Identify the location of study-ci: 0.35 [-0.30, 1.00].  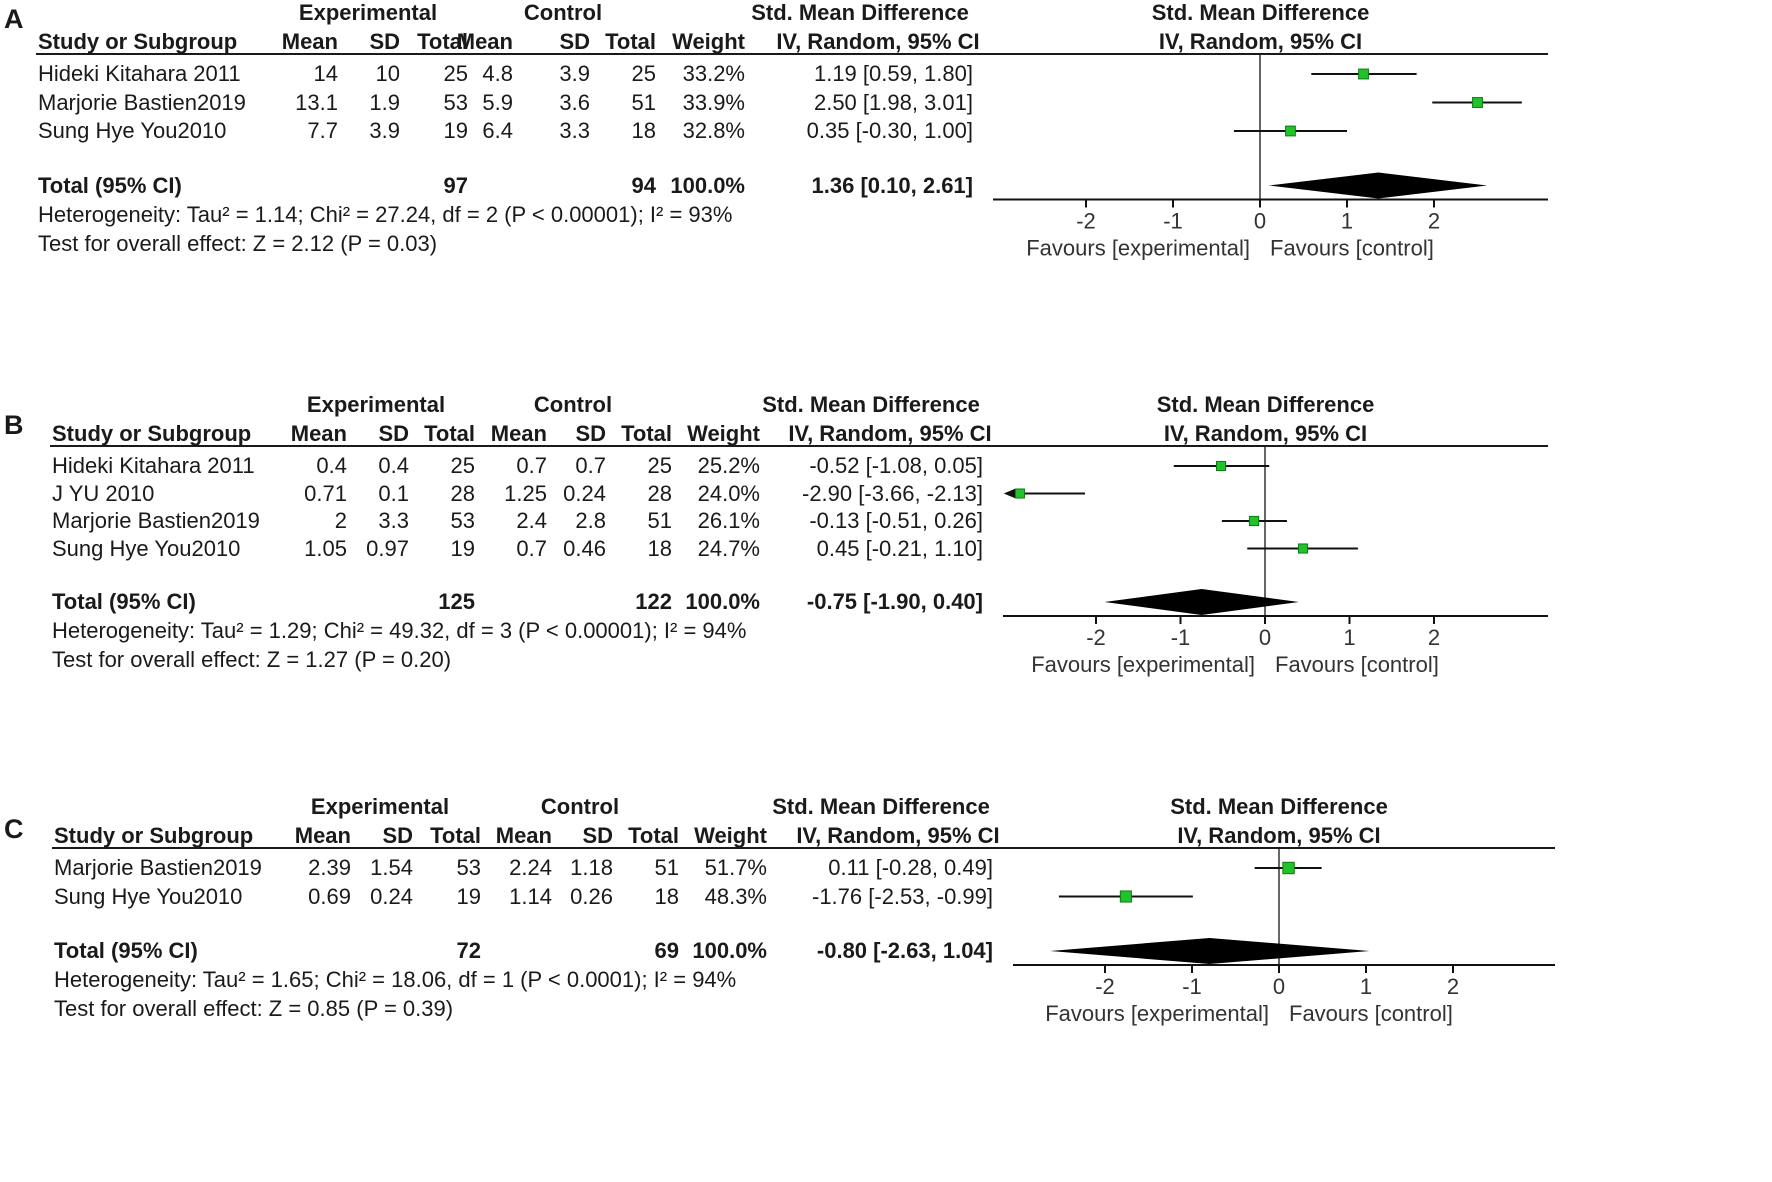
(889, 130).